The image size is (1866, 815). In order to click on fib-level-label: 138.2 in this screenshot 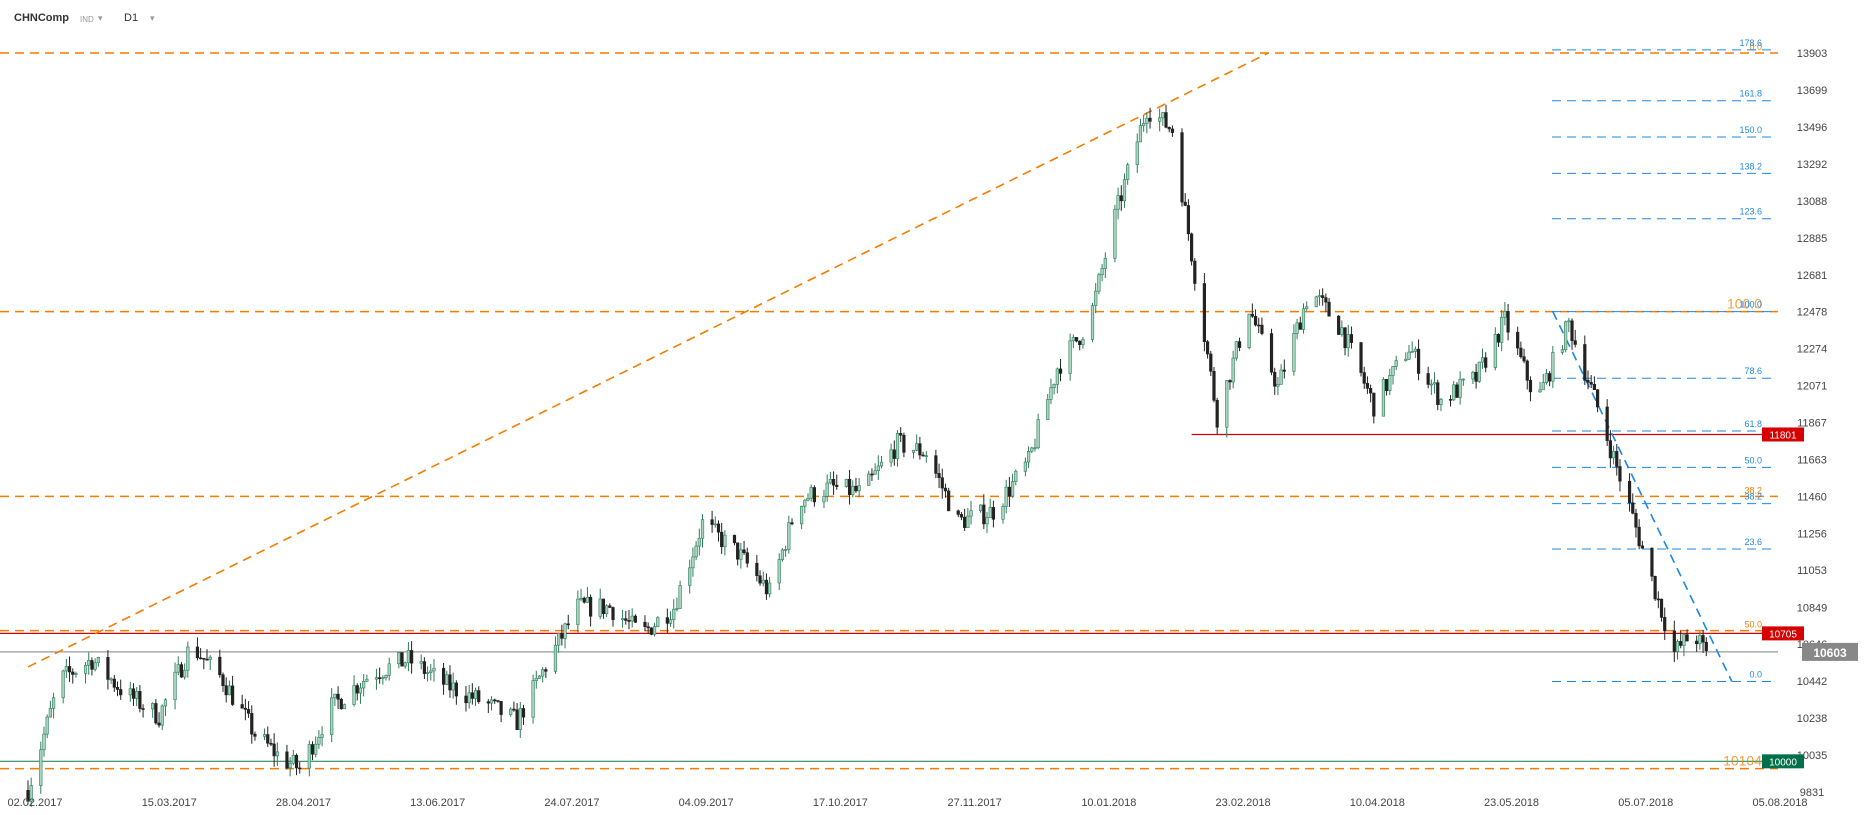, I will do `click(1750, 166)`.